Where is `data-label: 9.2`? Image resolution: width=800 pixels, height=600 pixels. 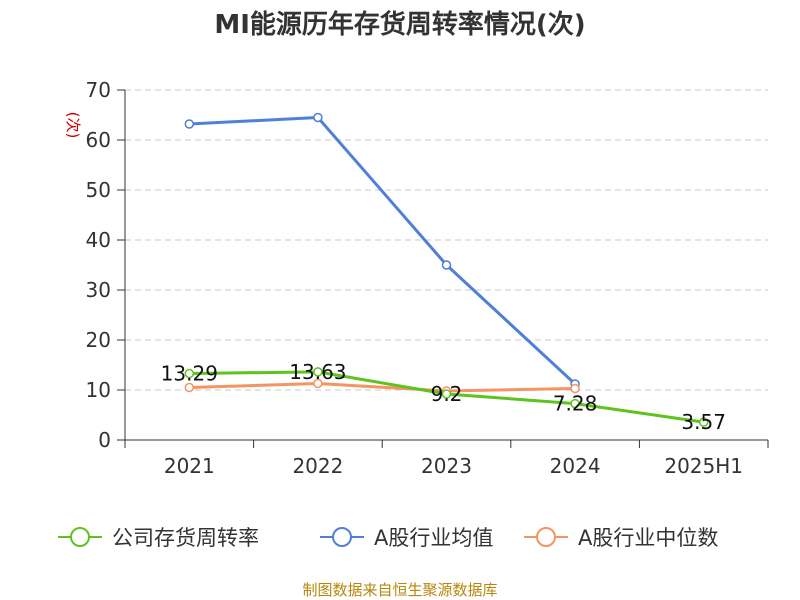 data-label: 9.2 is located at coordinates (447, 394).